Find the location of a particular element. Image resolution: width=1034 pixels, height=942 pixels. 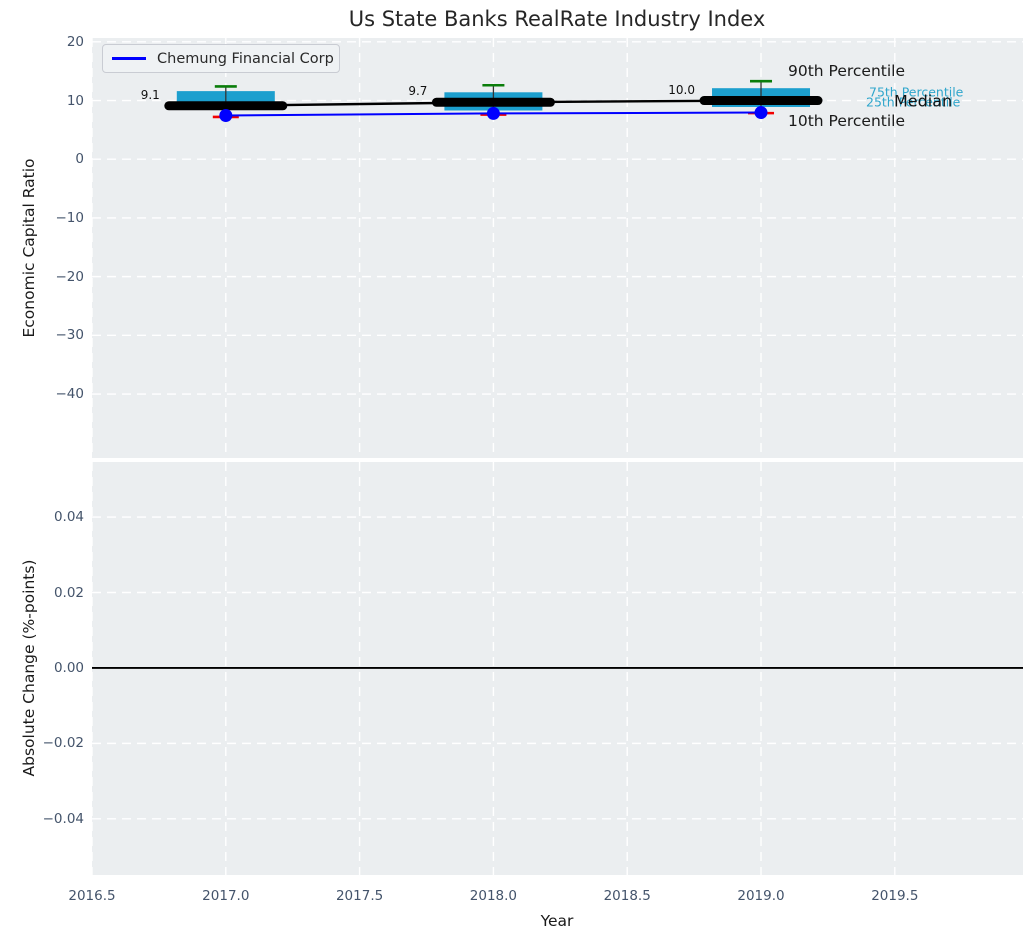

median-value-label: 10.0 is located at coordinates (681, 89).